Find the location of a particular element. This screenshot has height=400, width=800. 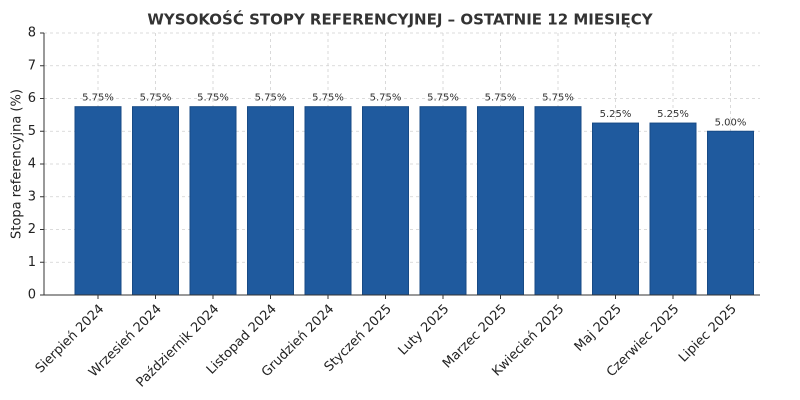

x-tick-label: Lipiec 2025 is located at coordinates (708, 334).